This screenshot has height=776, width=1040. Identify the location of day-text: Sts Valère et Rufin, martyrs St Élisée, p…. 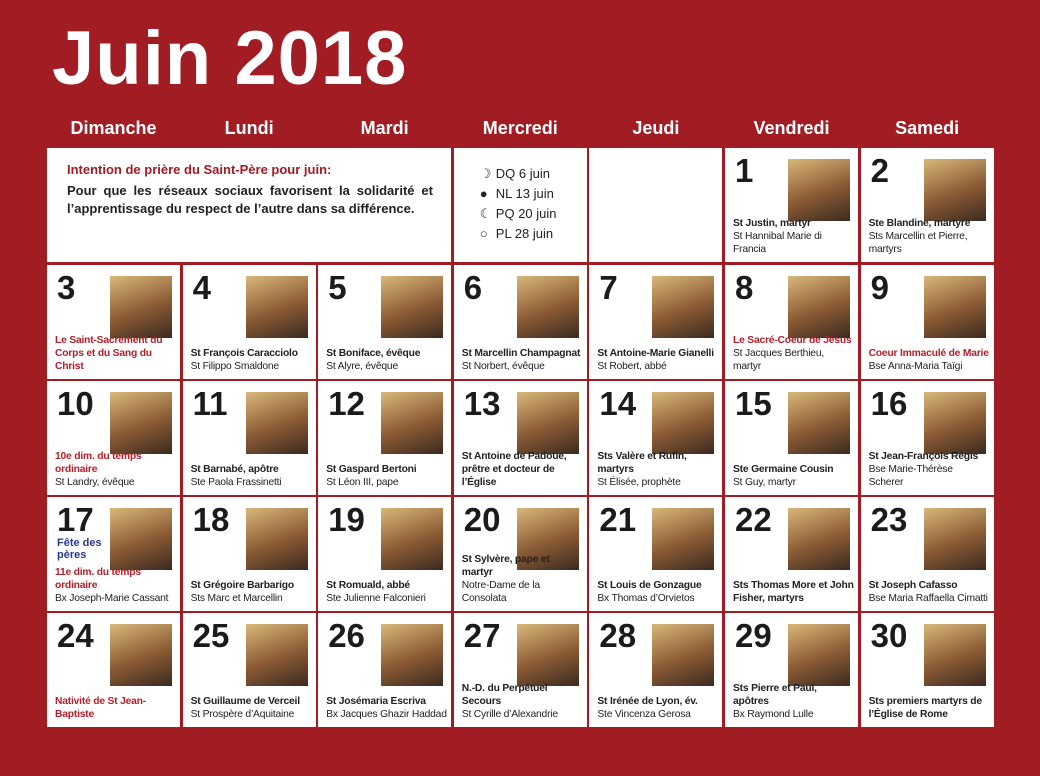
(657, 469).